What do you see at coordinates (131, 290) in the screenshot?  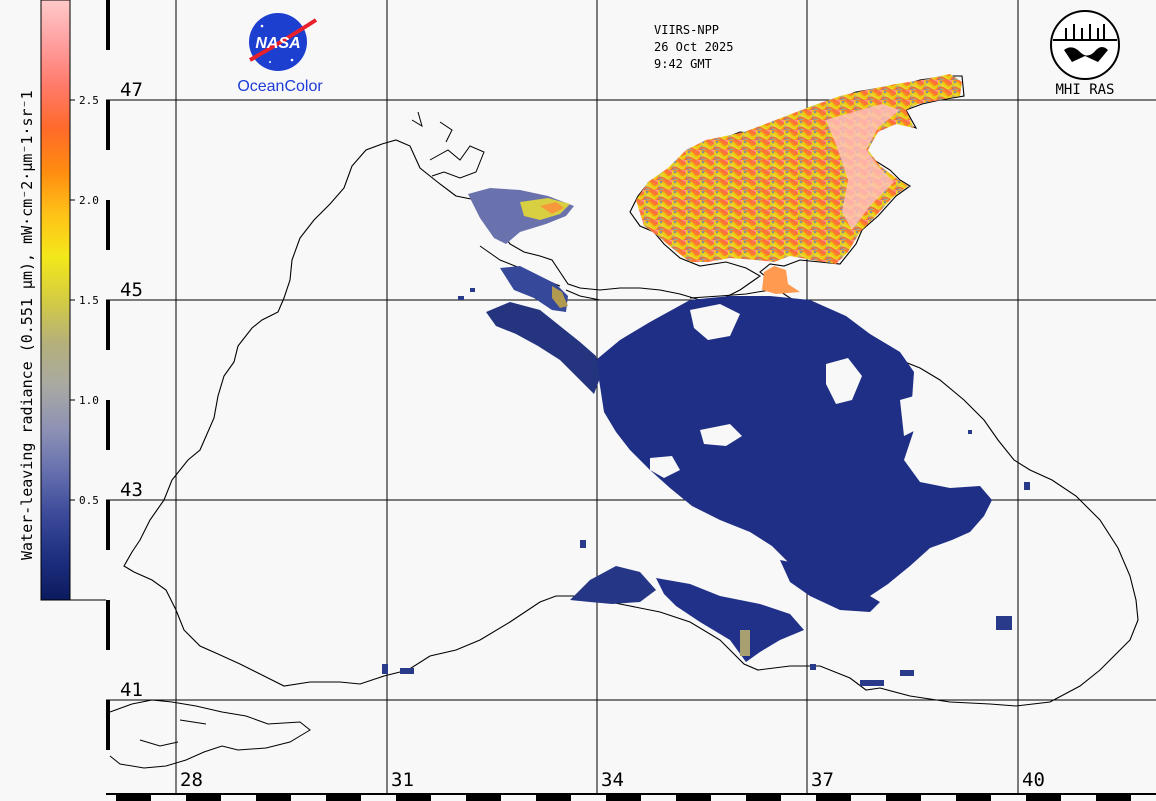 I see `lat-label: 45` at bounding box center [131, 290].